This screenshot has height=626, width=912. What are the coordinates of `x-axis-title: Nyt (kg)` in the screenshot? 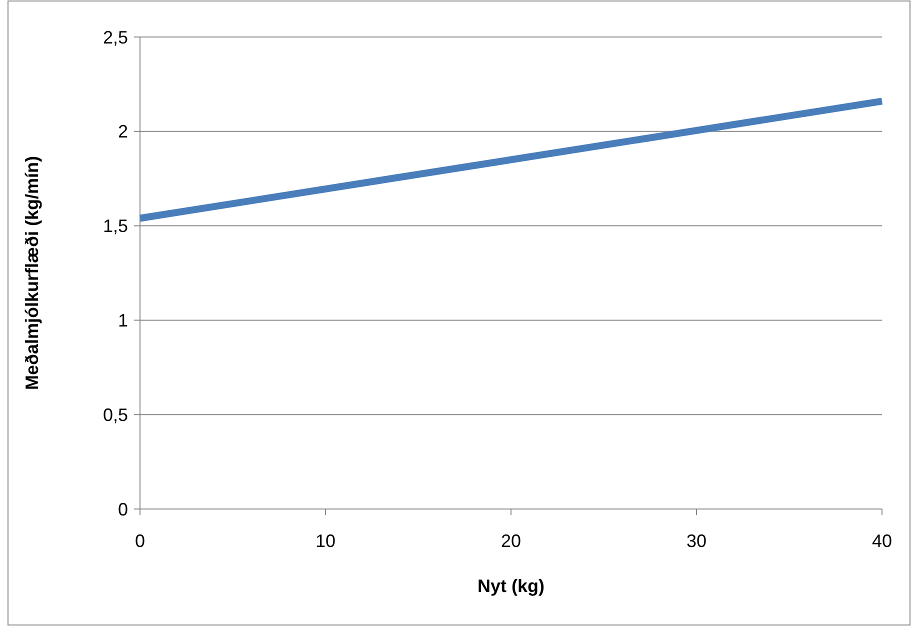 It's located at (511, 586).